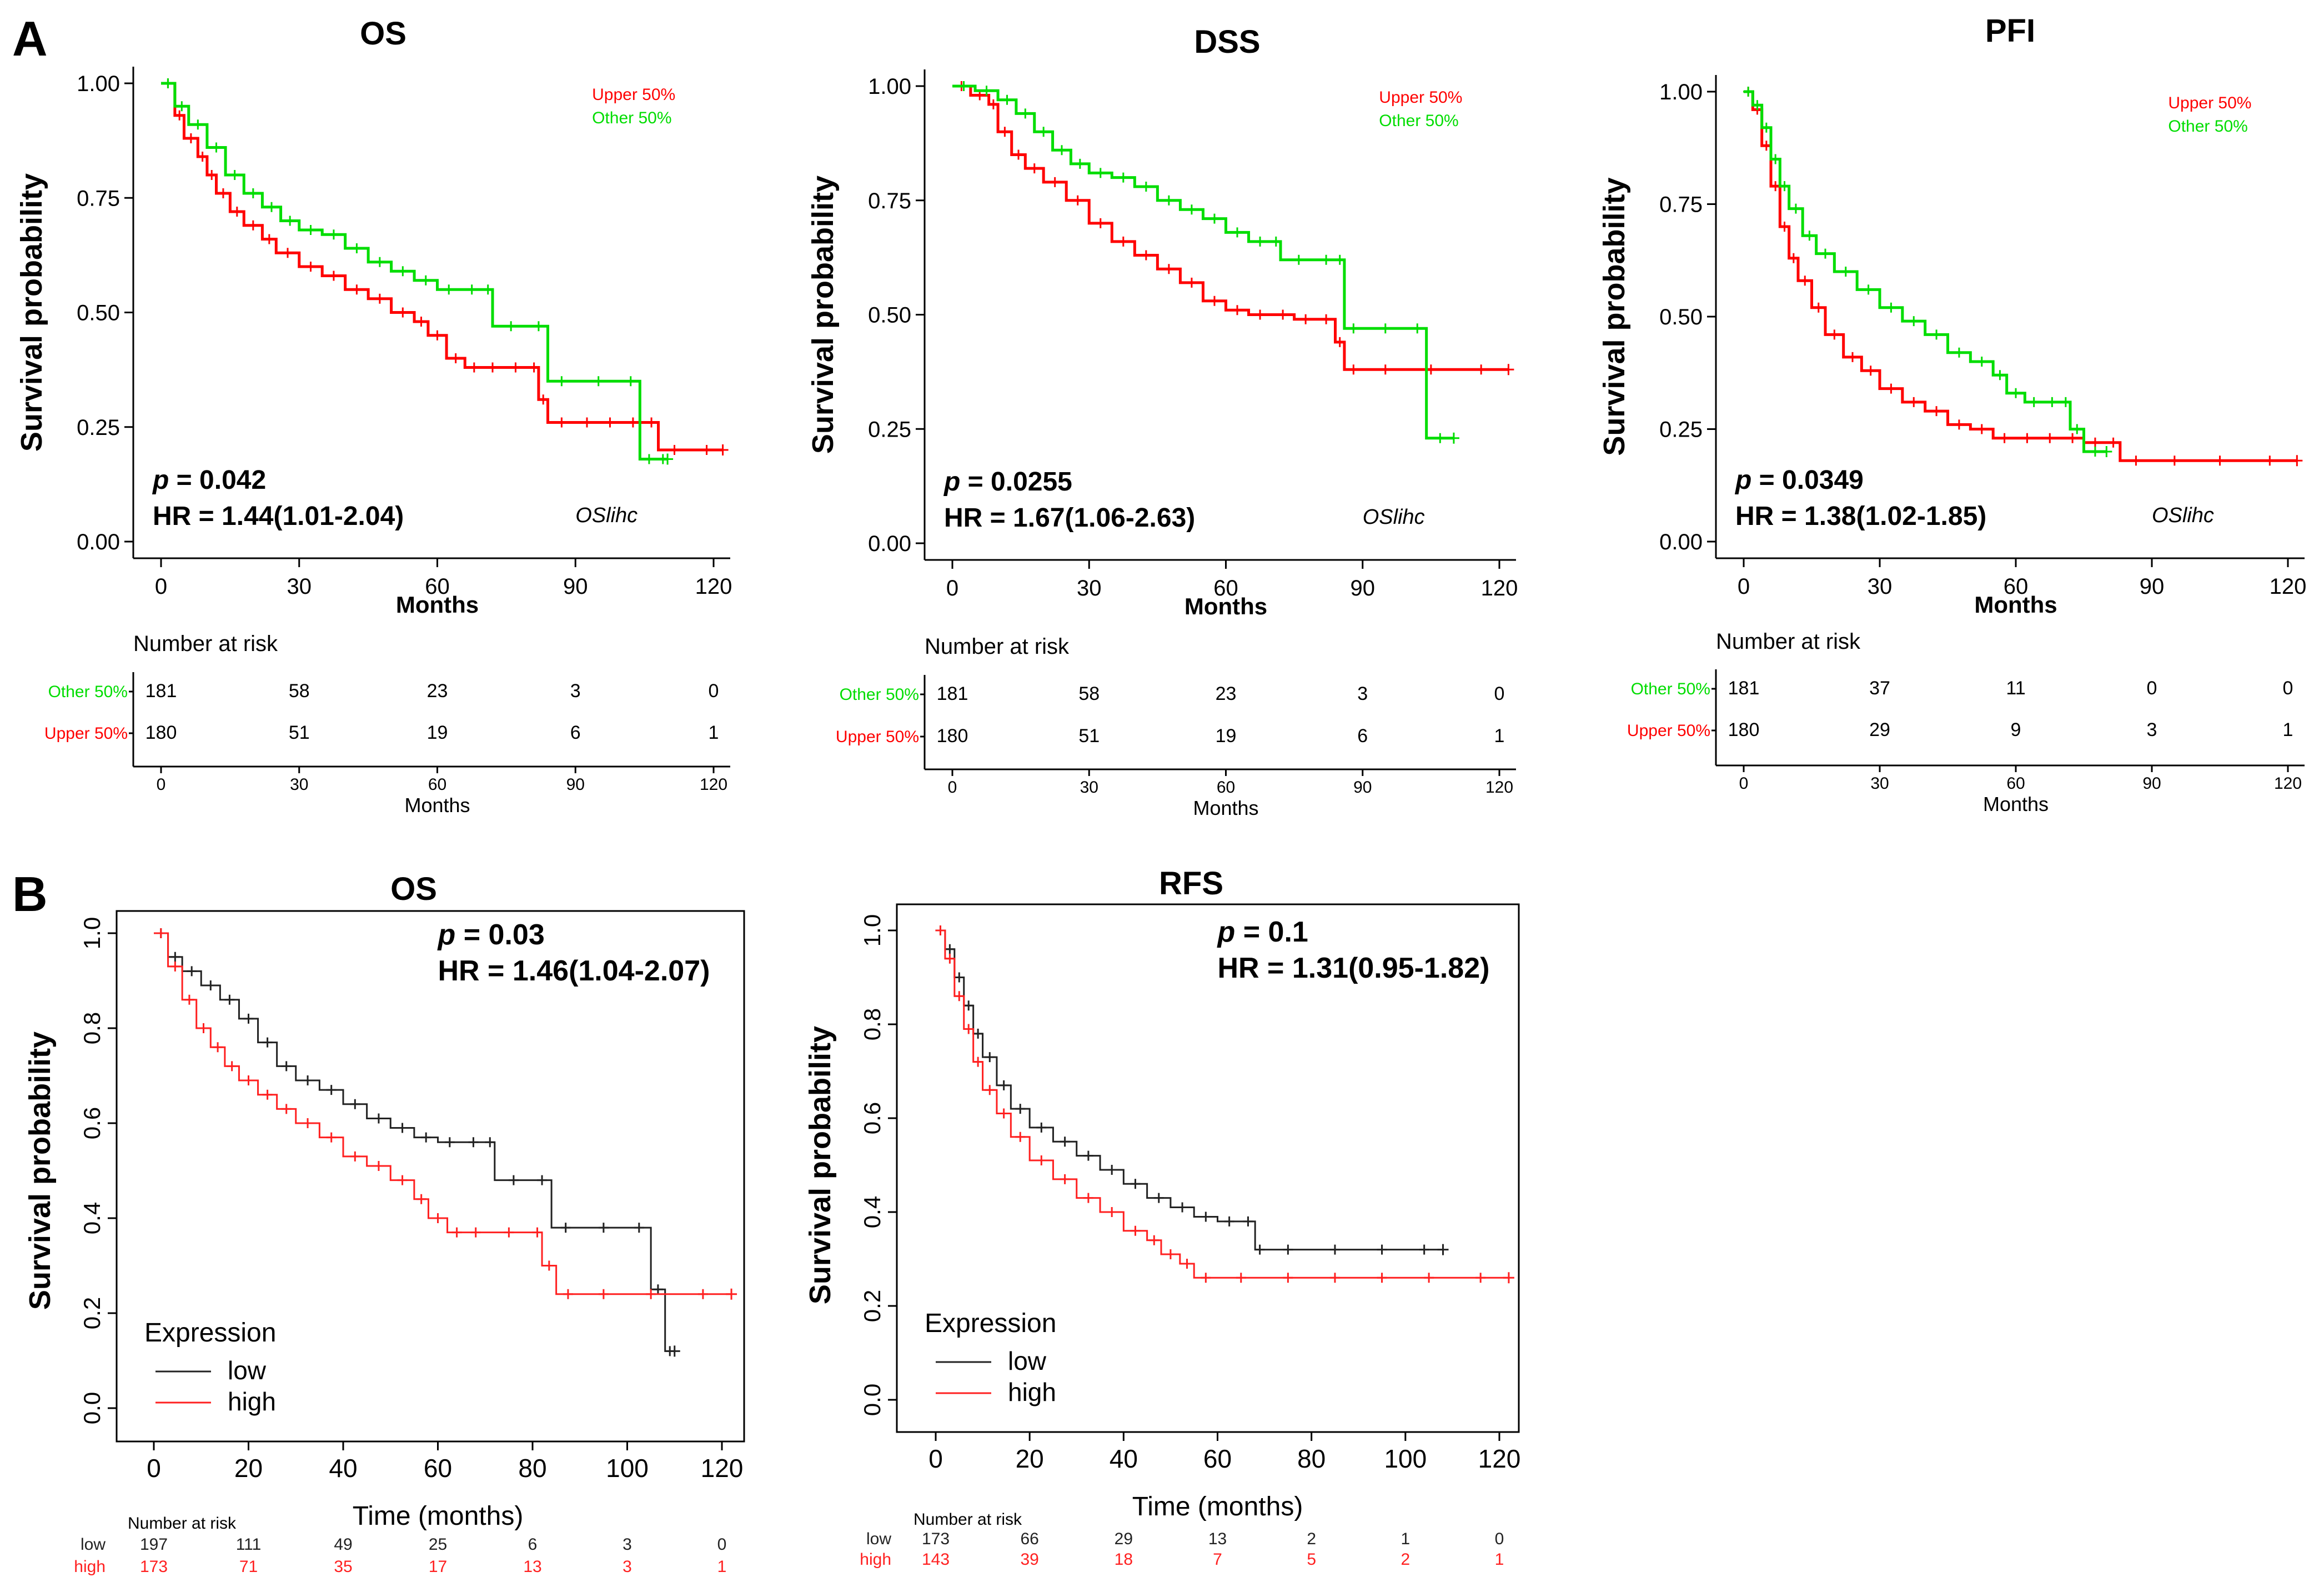  Describe the element at coordinates (278, 516) in the screenshot. I see `hazard-ratio: HR = 1.44(1.01-2.04)` at that location.